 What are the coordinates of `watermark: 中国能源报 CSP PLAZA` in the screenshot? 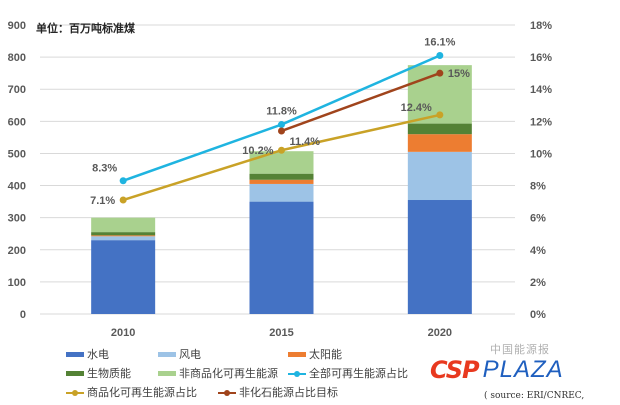 It's located at (524, 374).